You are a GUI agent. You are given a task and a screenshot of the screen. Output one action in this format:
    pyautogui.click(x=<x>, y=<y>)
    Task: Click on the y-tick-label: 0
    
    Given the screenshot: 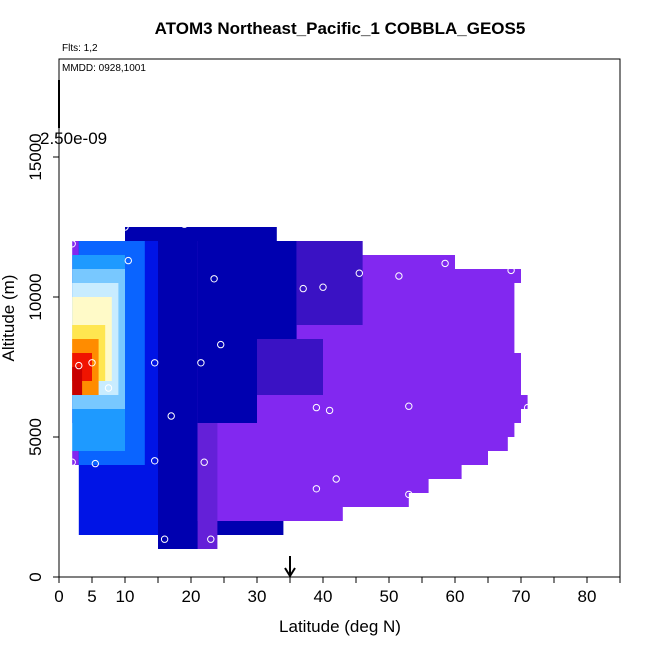 What is the action you would take?
    pyautogui.click(x=35, y=576)
    